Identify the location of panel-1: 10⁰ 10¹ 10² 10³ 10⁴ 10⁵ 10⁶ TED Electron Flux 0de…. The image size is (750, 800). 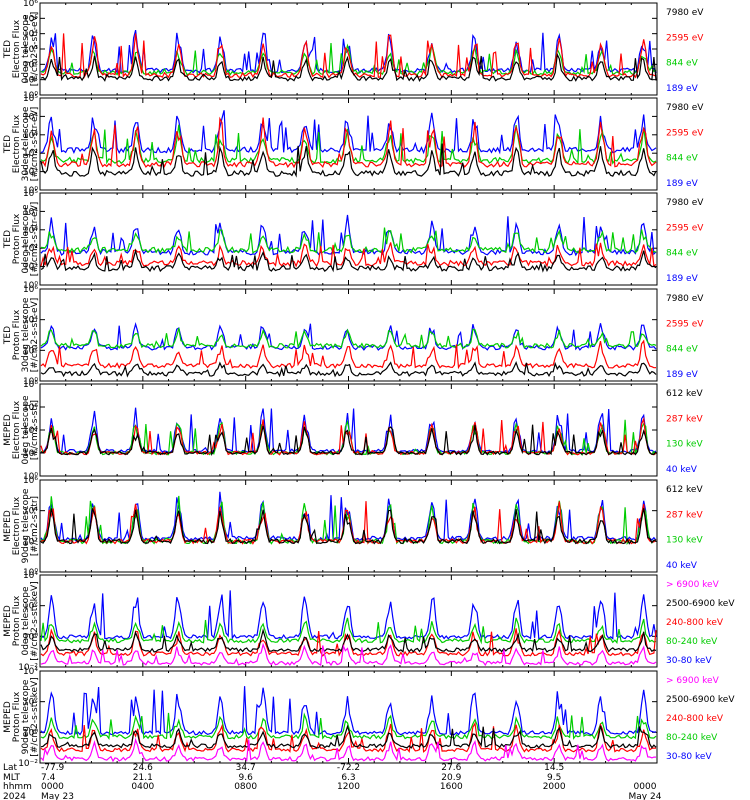
(353, 50).